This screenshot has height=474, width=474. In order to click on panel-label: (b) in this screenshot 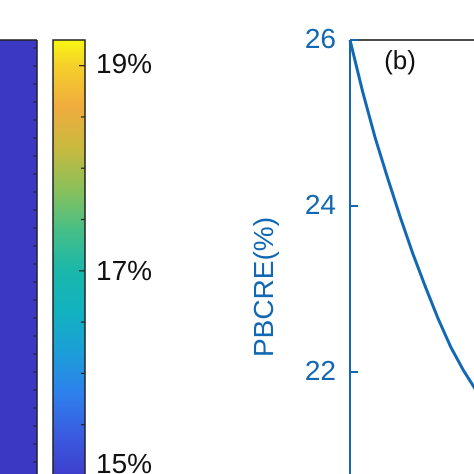, I will do `click(400, 60)`.